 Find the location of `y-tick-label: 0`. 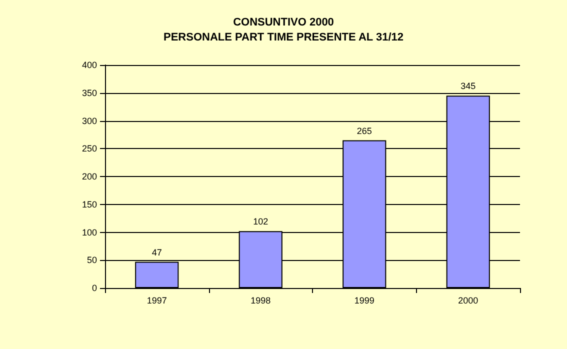

y-tick-label: 0 is located at coordinates (94, 288).